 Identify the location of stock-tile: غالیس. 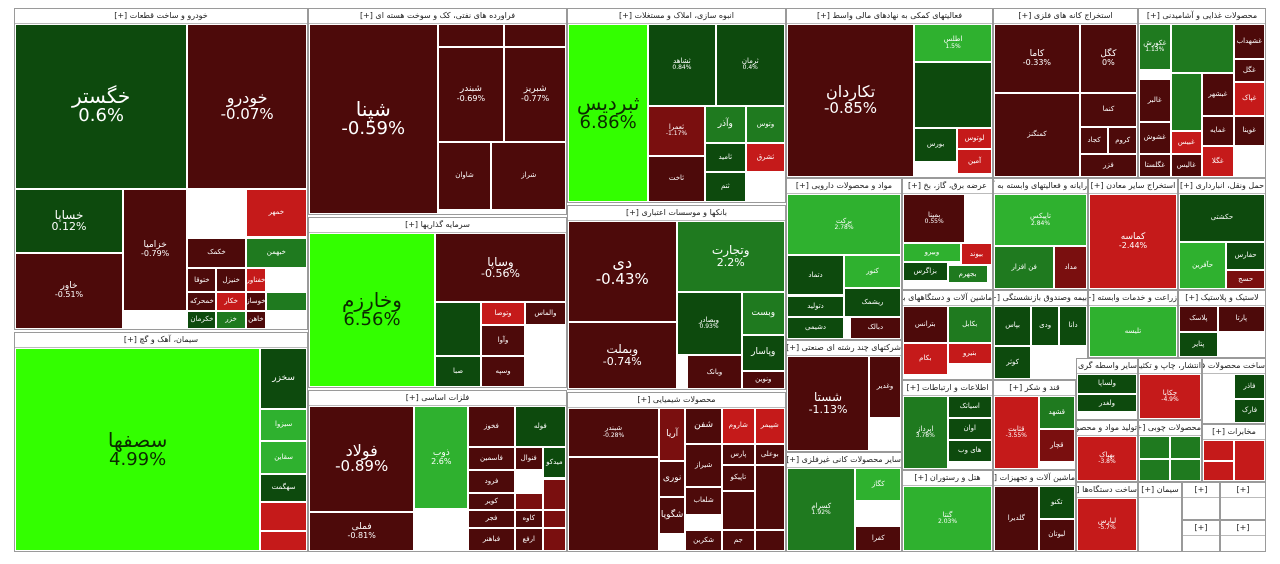
(1186, 165).